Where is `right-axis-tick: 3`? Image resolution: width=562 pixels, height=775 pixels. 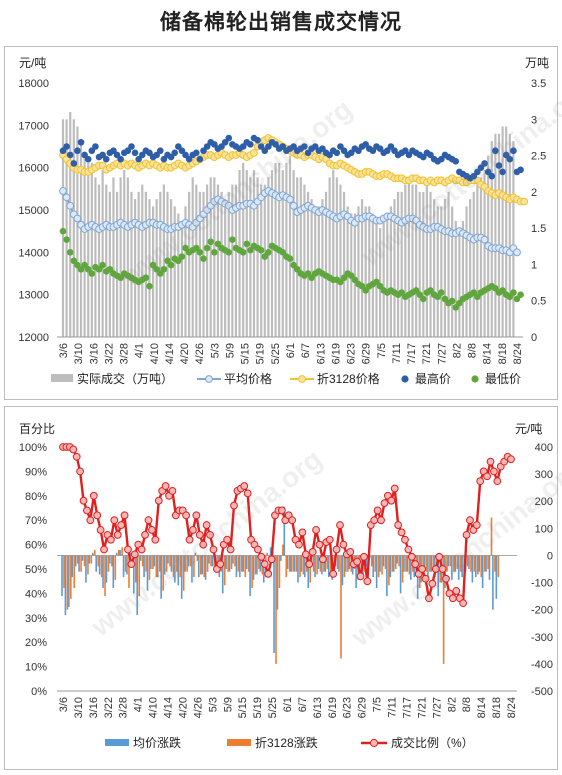
right-axis-tick: 3 is located at coordinates (534, 120).